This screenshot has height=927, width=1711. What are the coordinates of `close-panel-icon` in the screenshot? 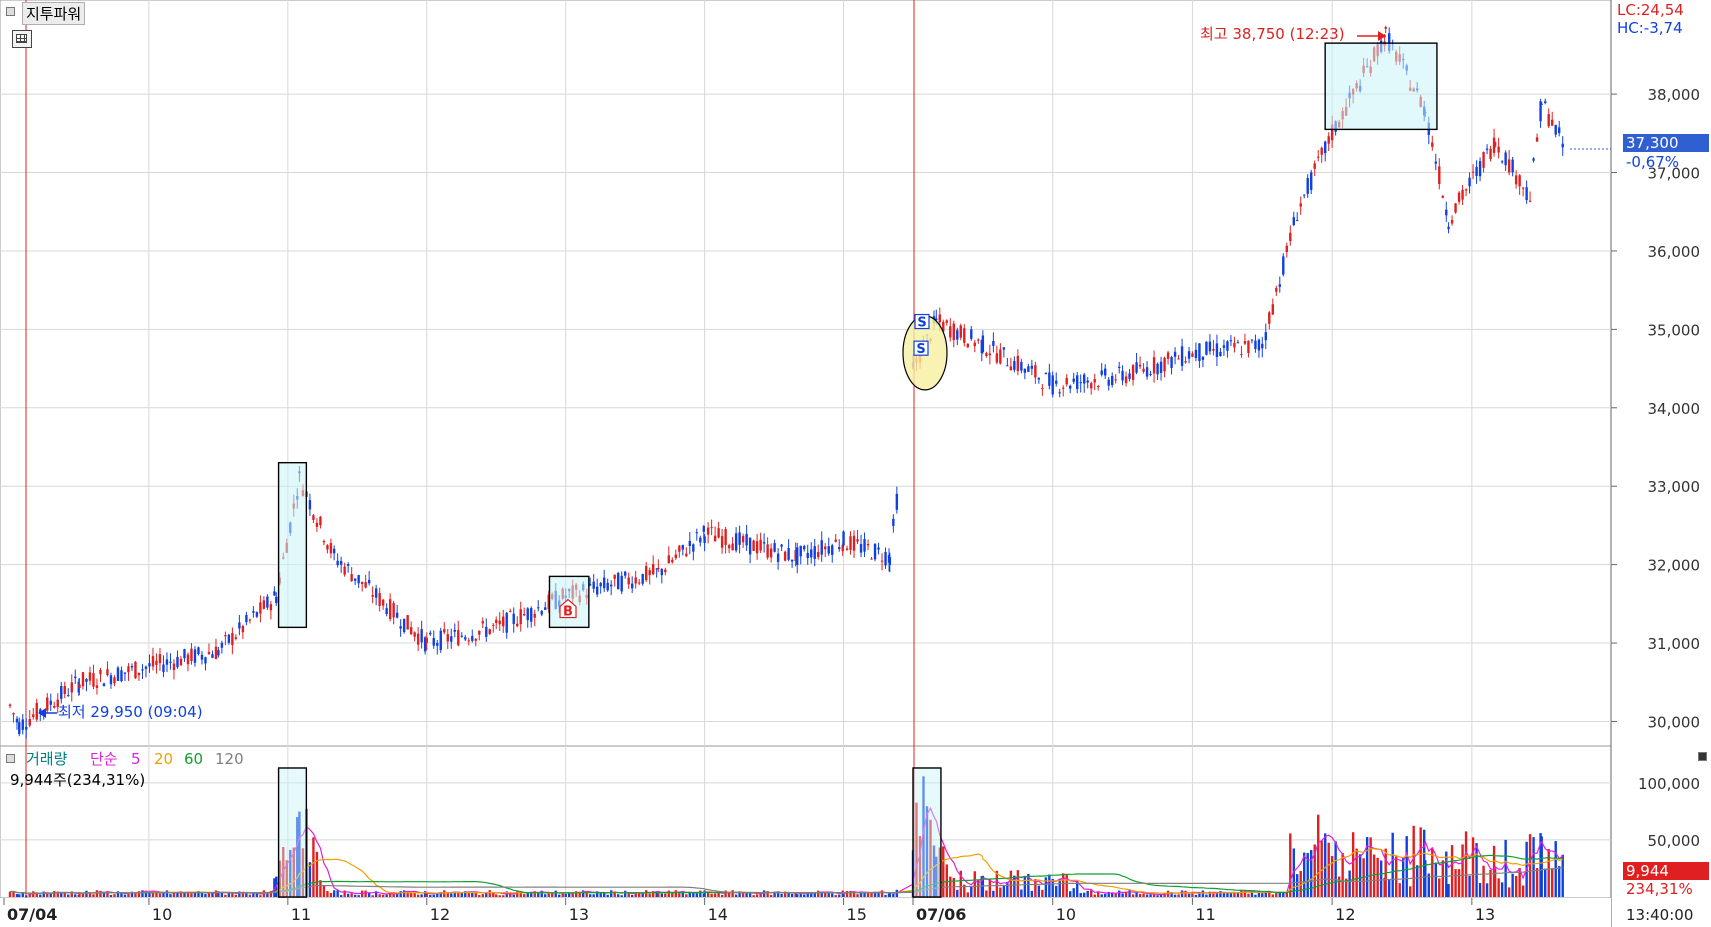 It's located at (1702, 756).